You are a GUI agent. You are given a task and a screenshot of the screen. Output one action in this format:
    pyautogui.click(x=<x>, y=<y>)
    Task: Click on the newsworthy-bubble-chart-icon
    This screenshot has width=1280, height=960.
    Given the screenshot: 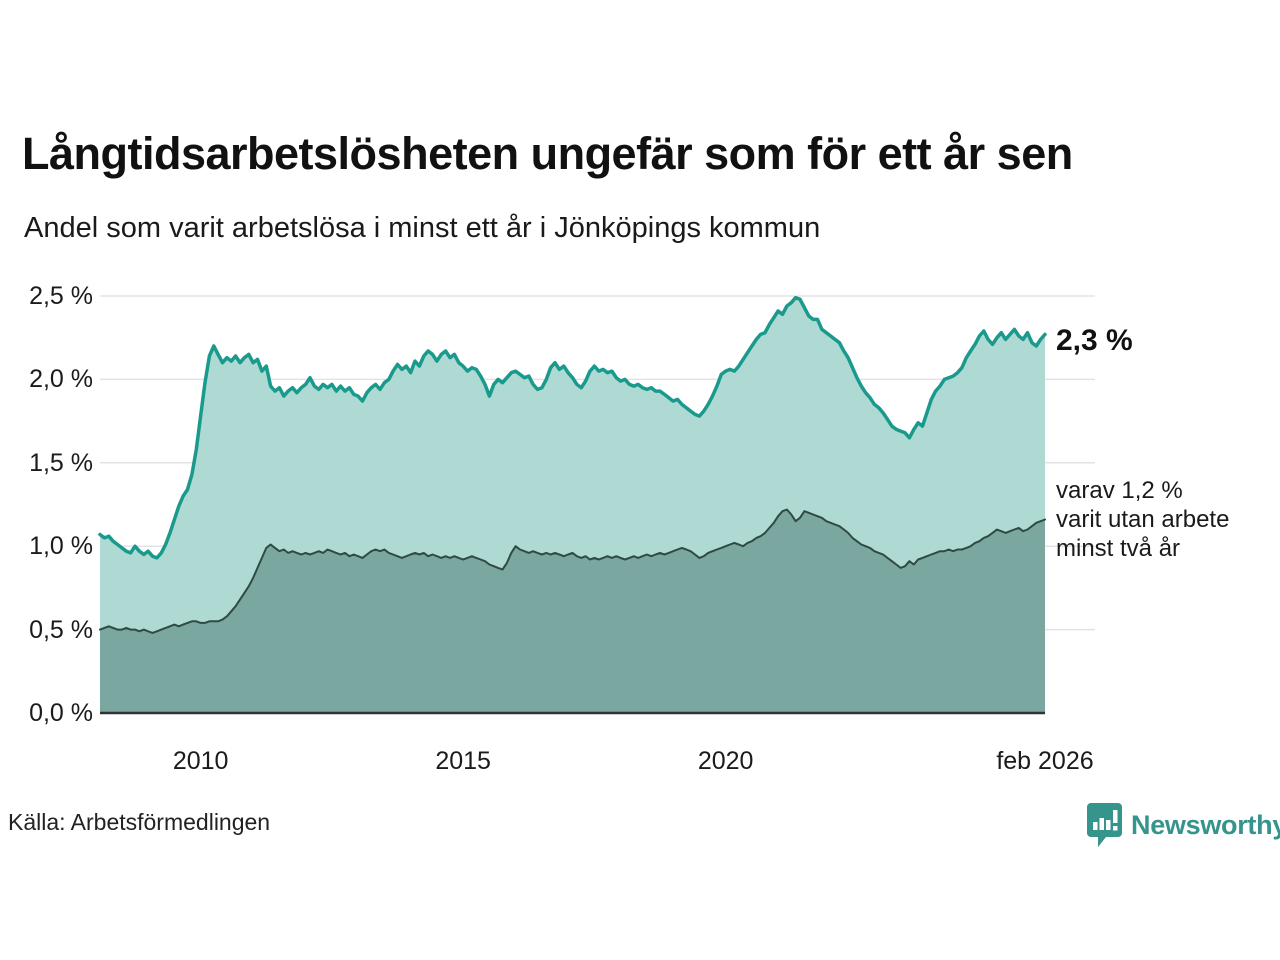 What is the action you would take?
    pyautogui.click(x=1104, y=825)
    